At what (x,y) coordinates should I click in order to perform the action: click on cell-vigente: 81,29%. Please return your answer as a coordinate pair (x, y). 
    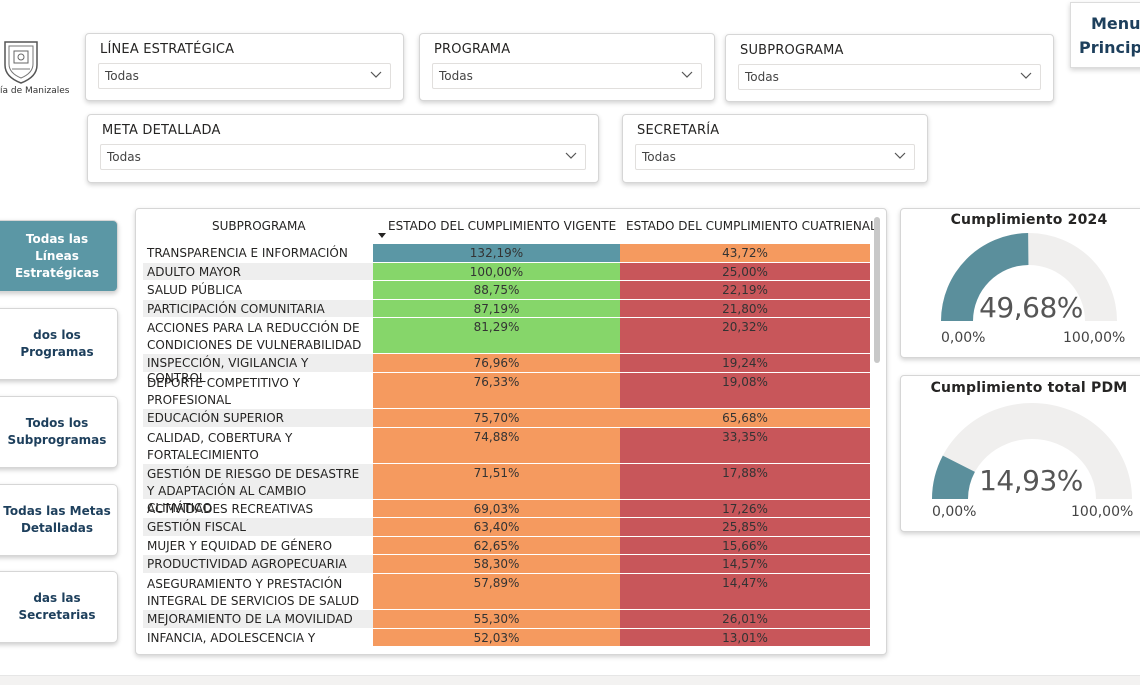
    Looking at the image, I should click on (496, 336).